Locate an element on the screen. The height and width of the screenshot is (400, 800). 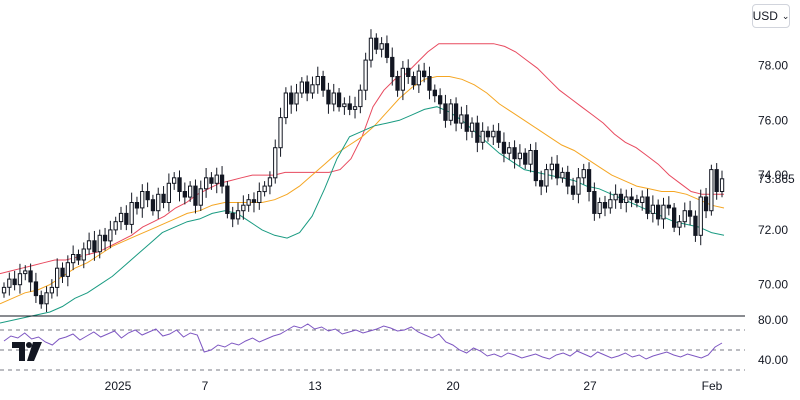
time-tick-label: 7 is located at coordinates (205, 386).